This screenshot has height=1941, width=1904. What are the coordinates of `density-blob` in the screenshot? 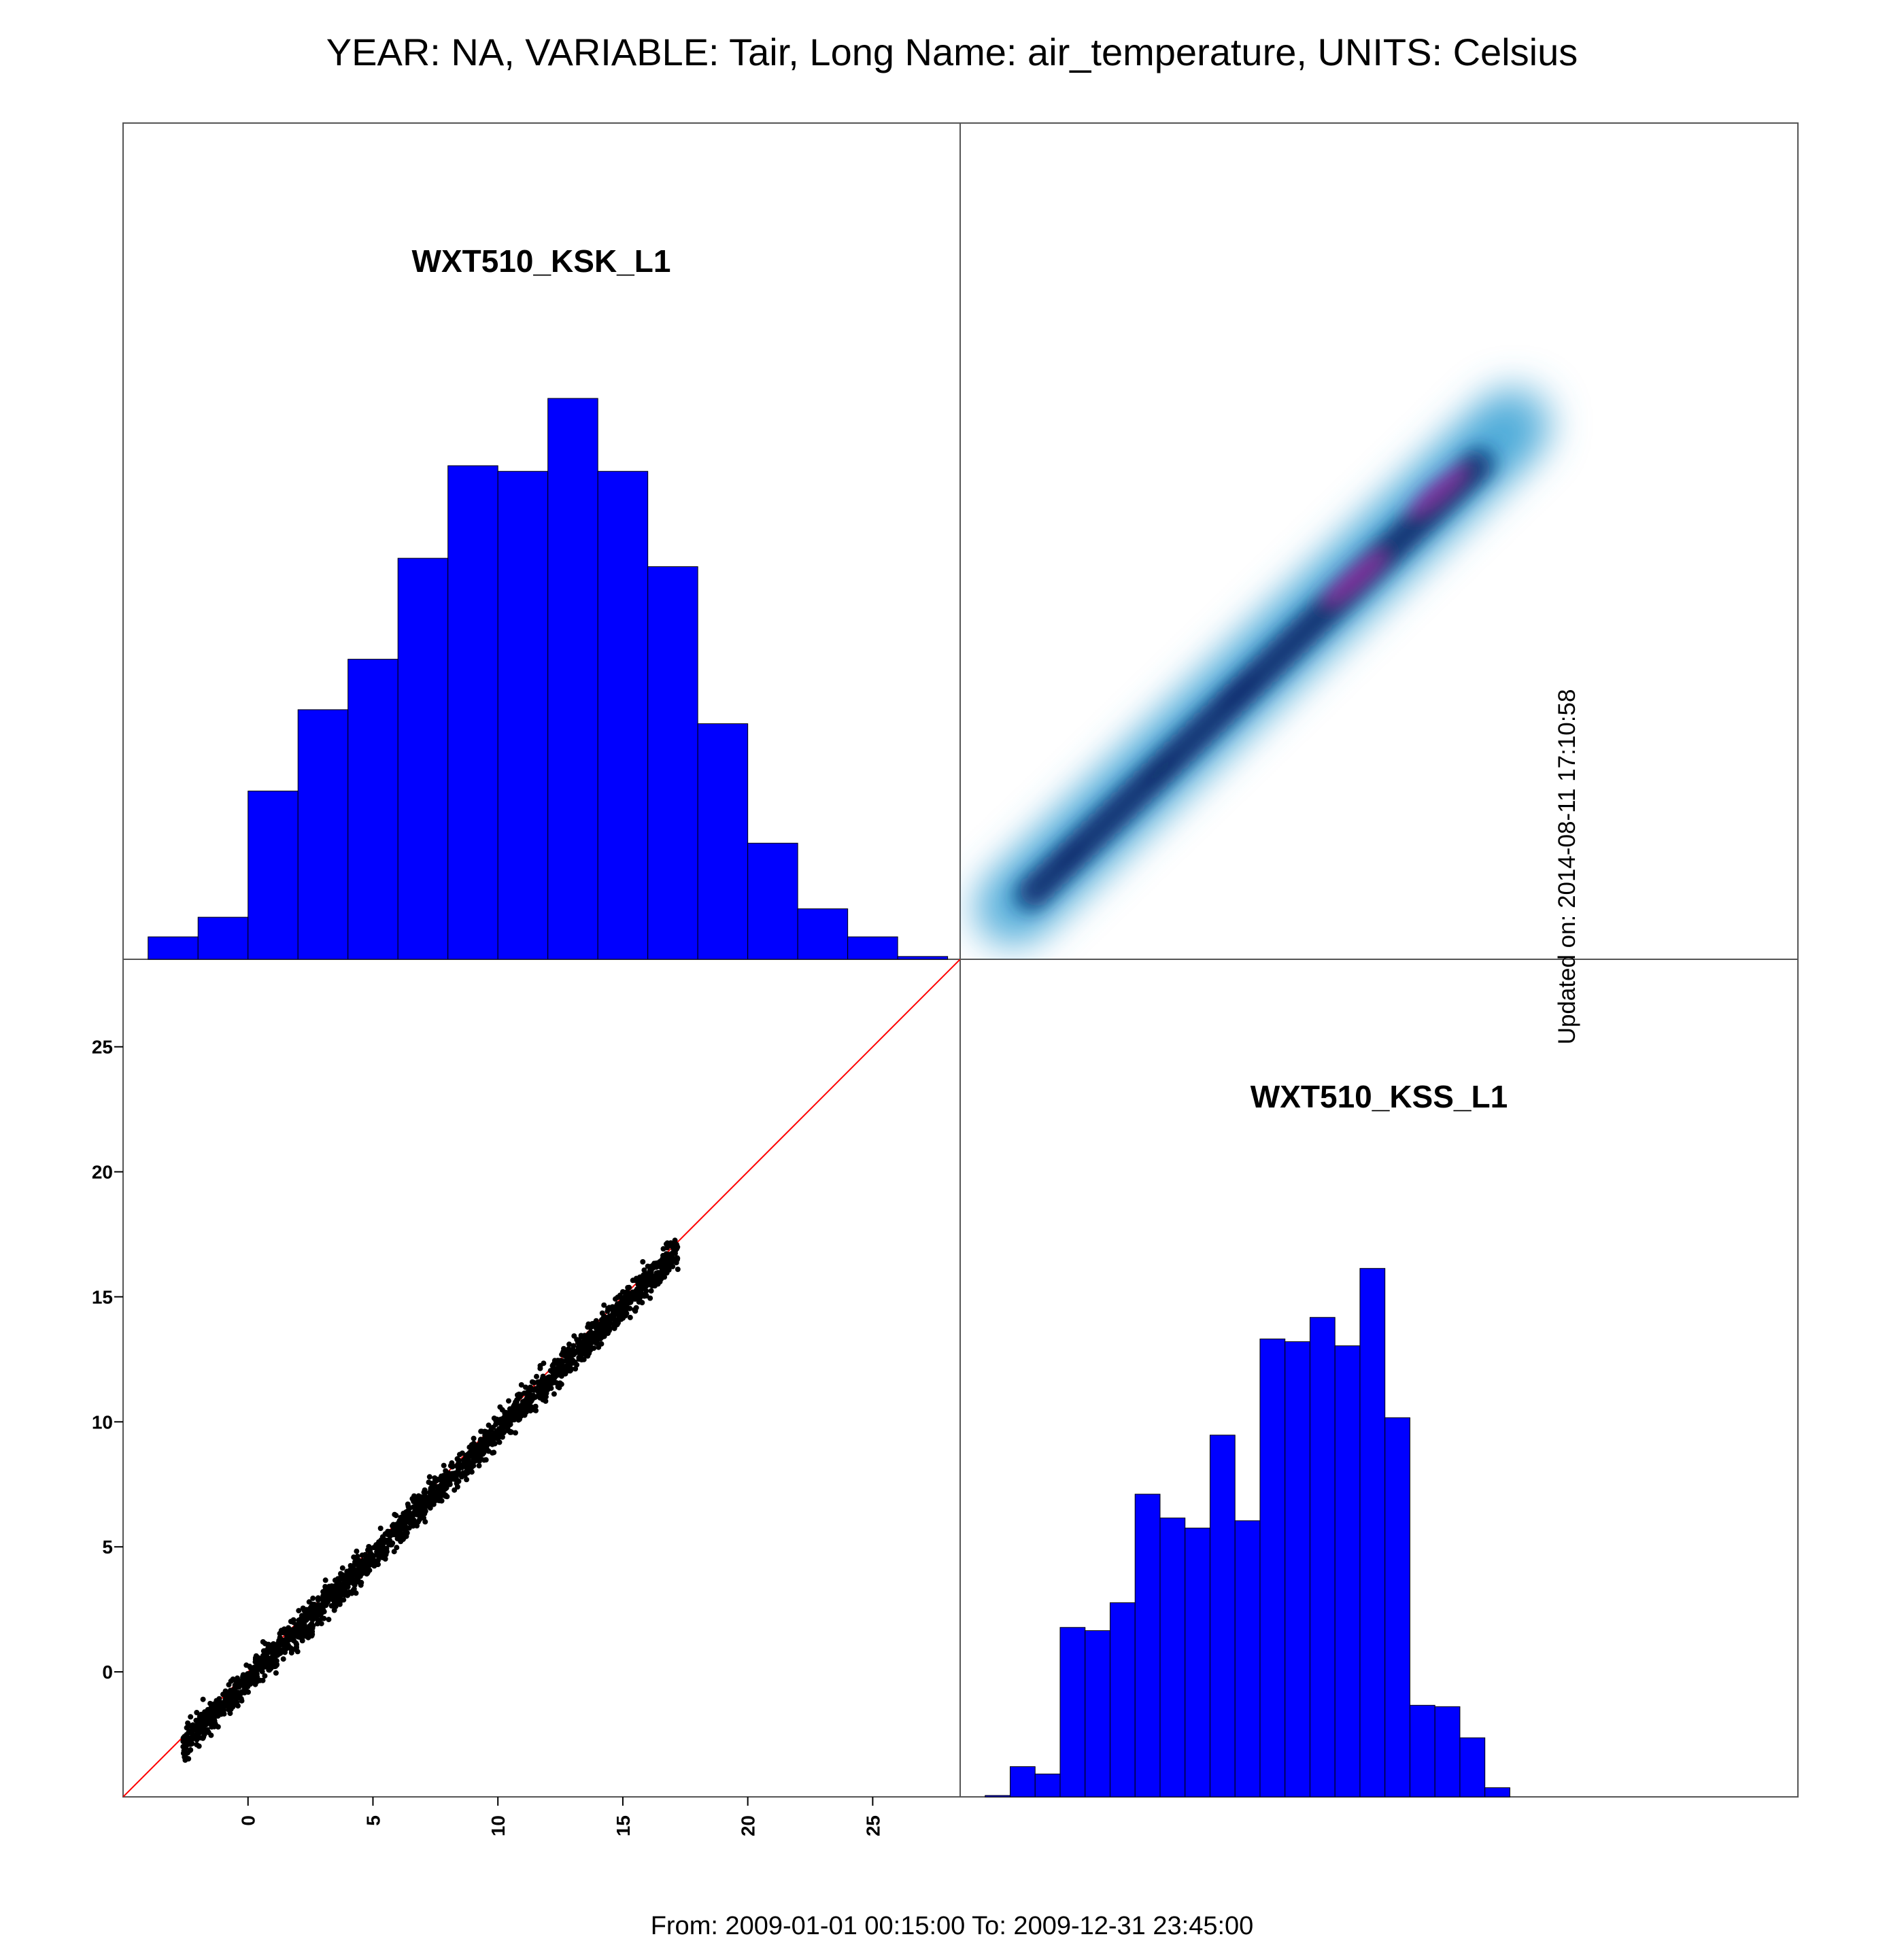 It's located at (1480, 463).